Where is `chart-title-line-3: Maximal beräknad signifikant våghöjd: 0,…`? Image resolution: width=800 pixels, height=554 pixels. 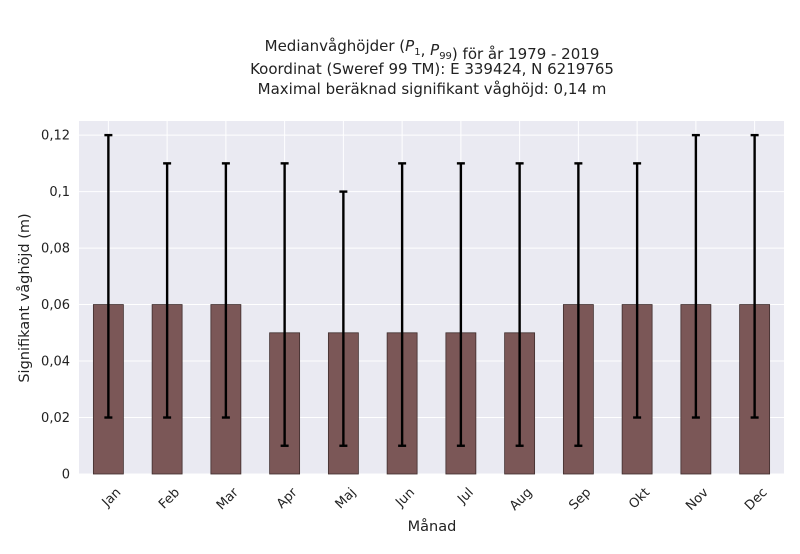 chart-title-line-3: Maximal beräknad signifikant våghöjd: 0,… is located at coordinates (432, 89).